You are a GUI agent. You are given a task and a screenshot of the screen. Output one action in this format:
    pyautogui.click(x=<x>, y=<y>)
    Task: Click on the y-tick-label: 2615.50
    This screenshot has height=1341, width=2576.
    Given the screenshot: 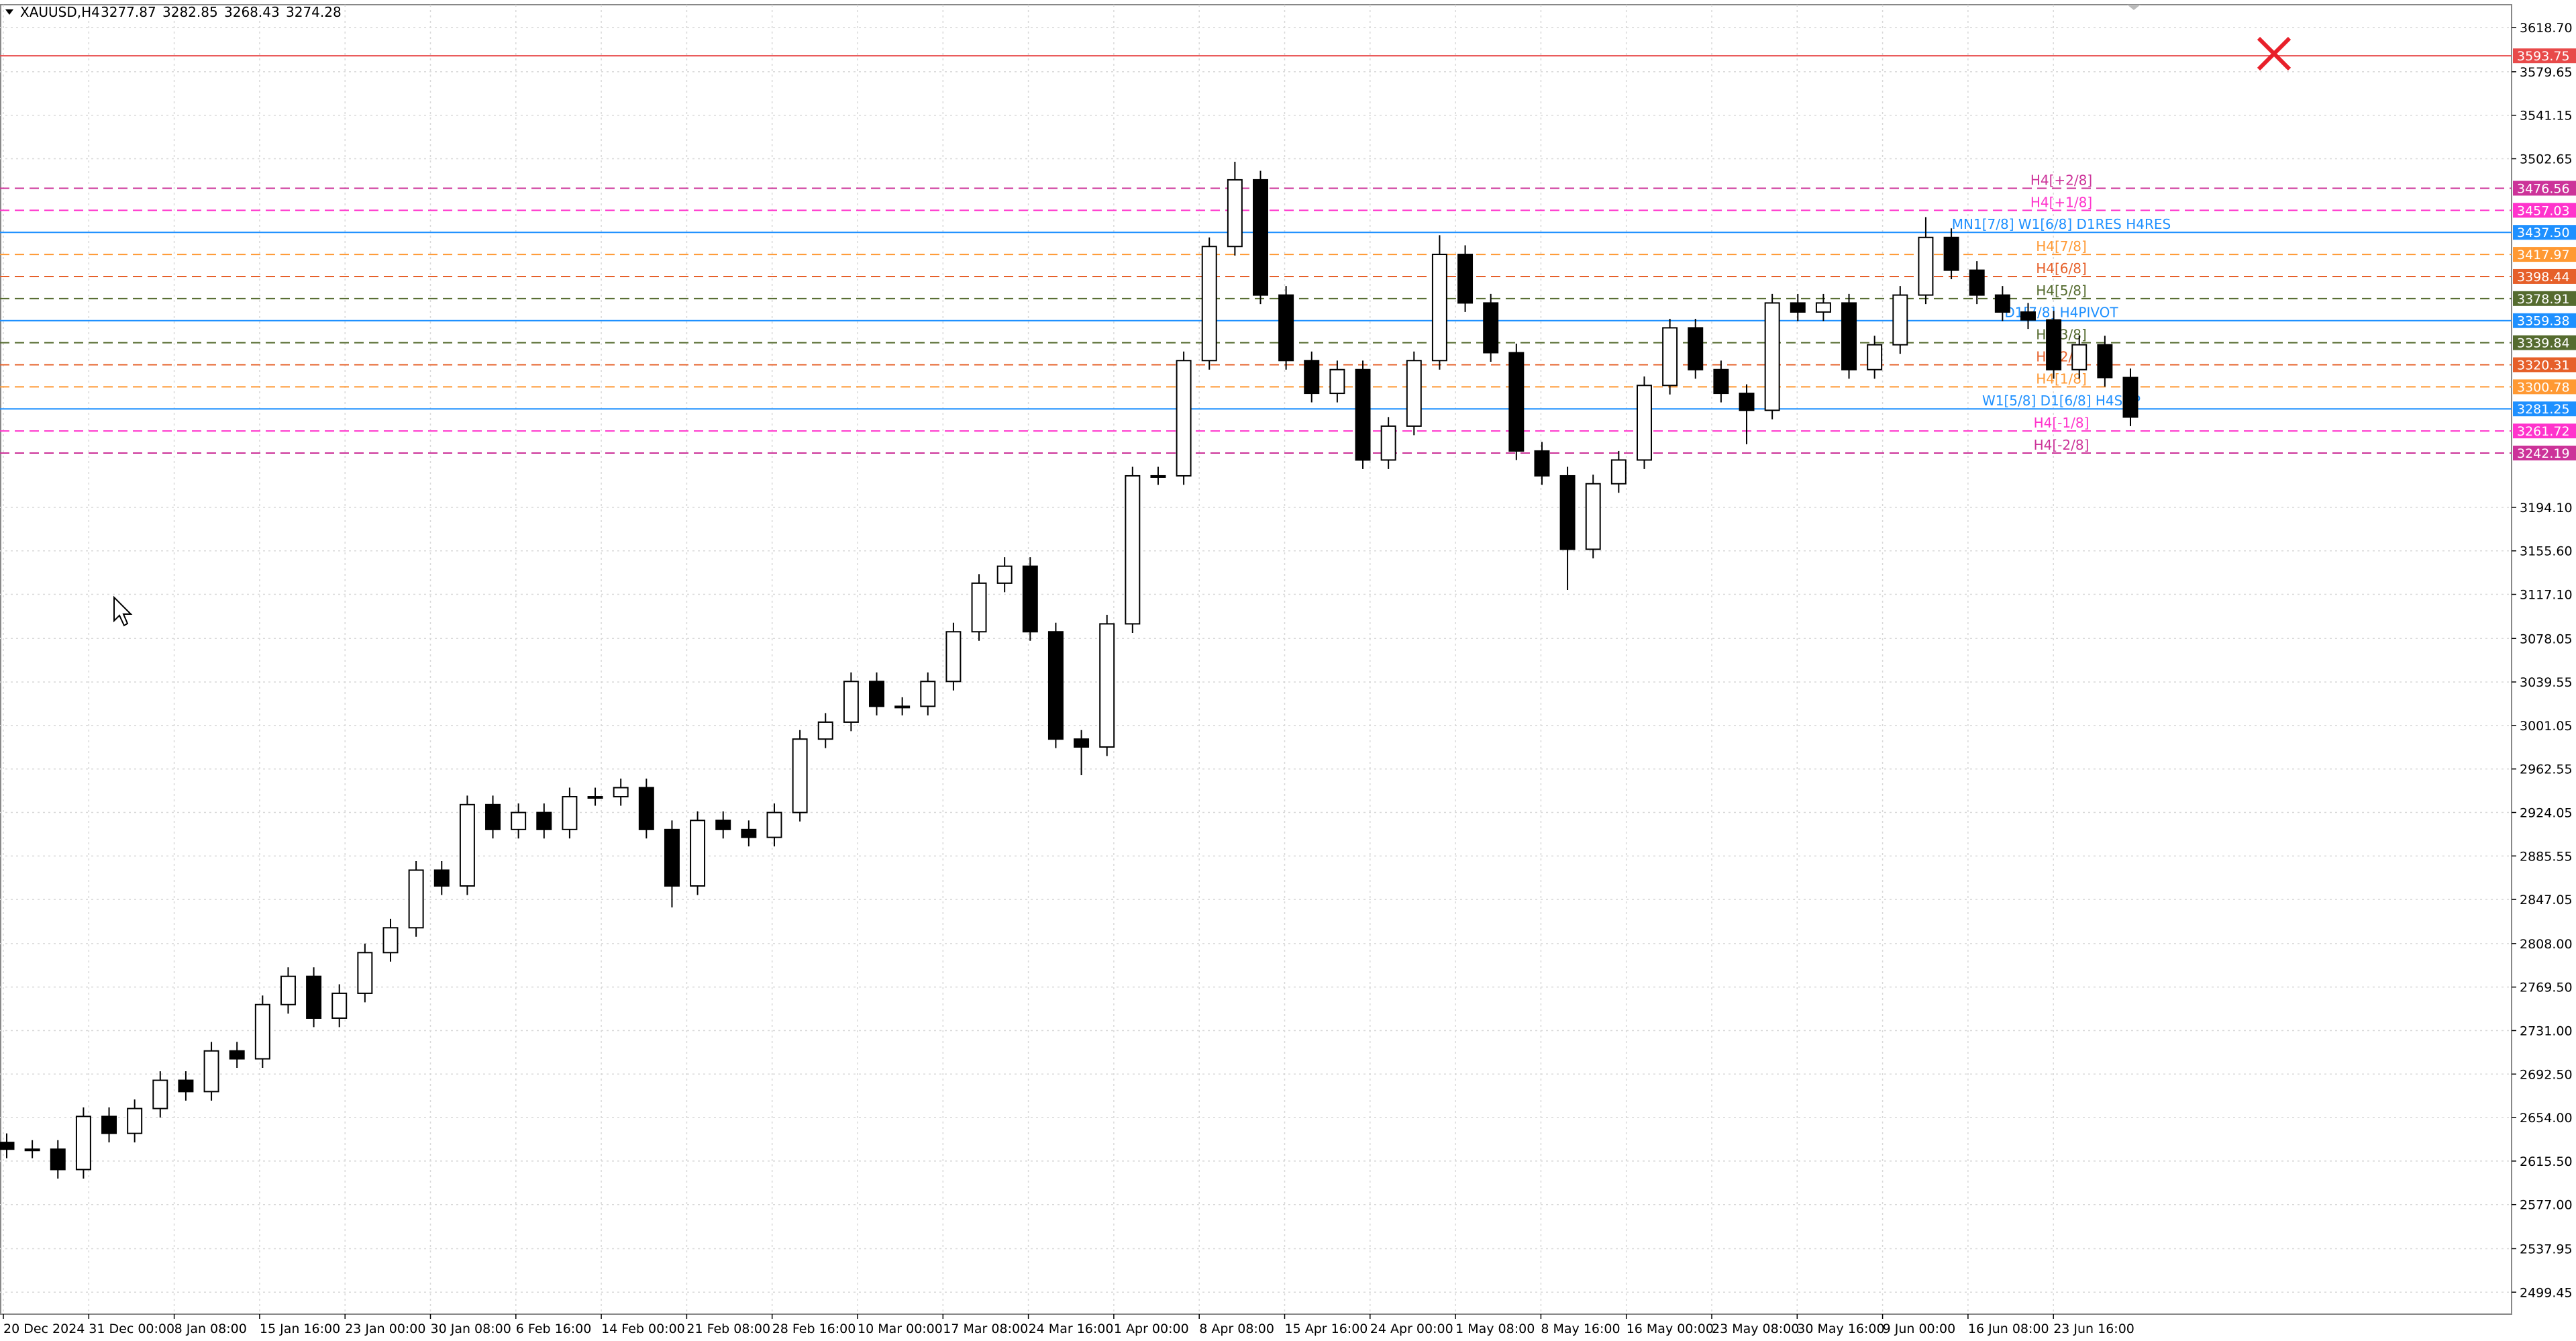 What is the action you would take?
    pyautogui.click(x=2546, y=1161)
    